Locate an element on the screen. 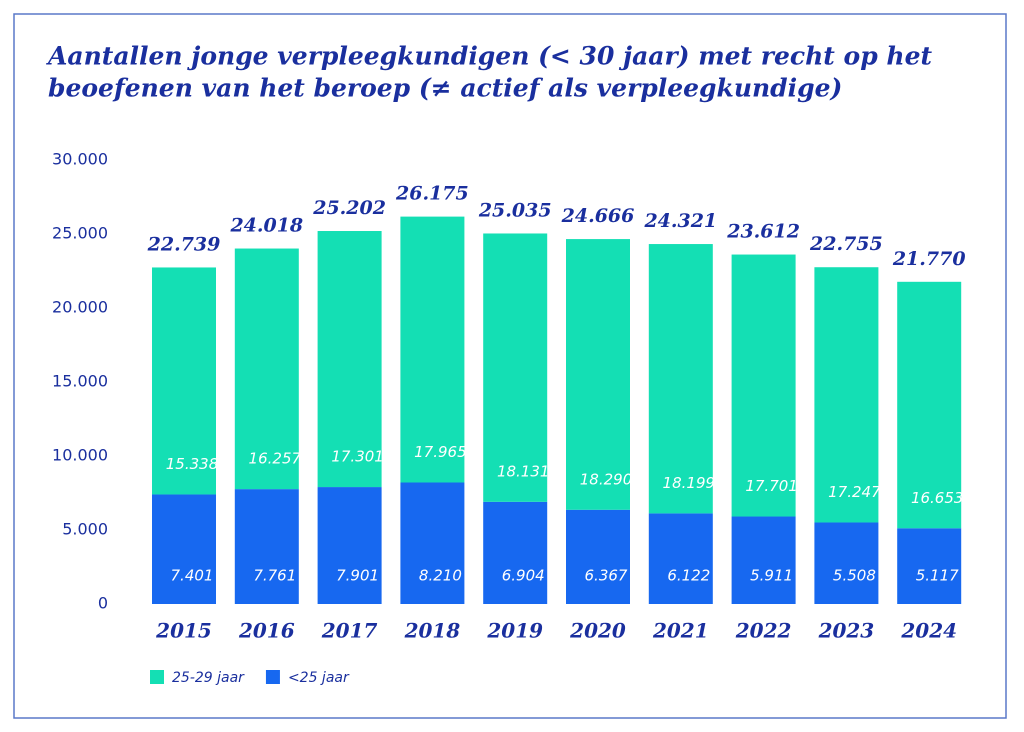  value-label: 17.701 is located at coordinates (771, 486).